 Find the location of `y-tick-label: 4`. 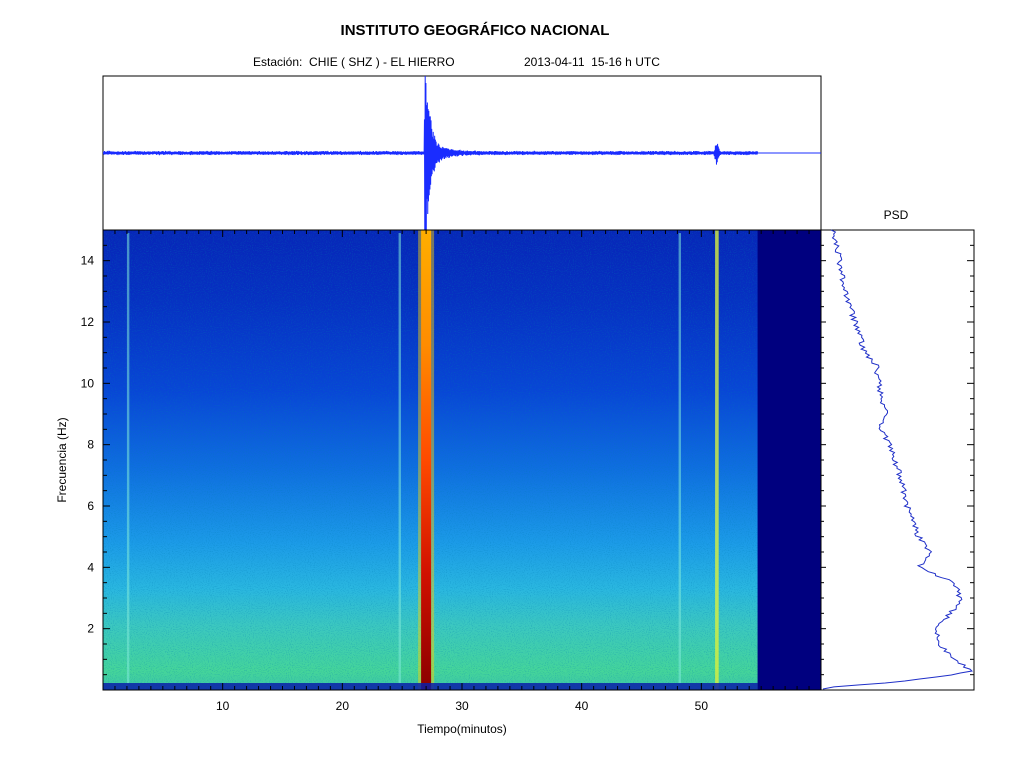

y-tick-label: 4 is located at coordinates (90, 567).